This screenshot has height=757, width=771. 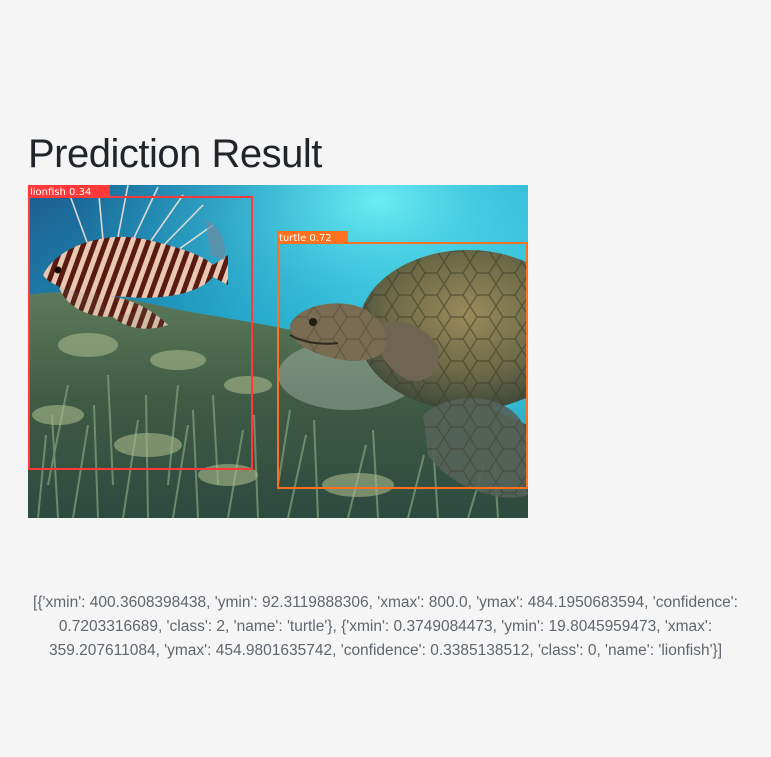 I want to click on turtle-label-background, so click(x=312, y=237).